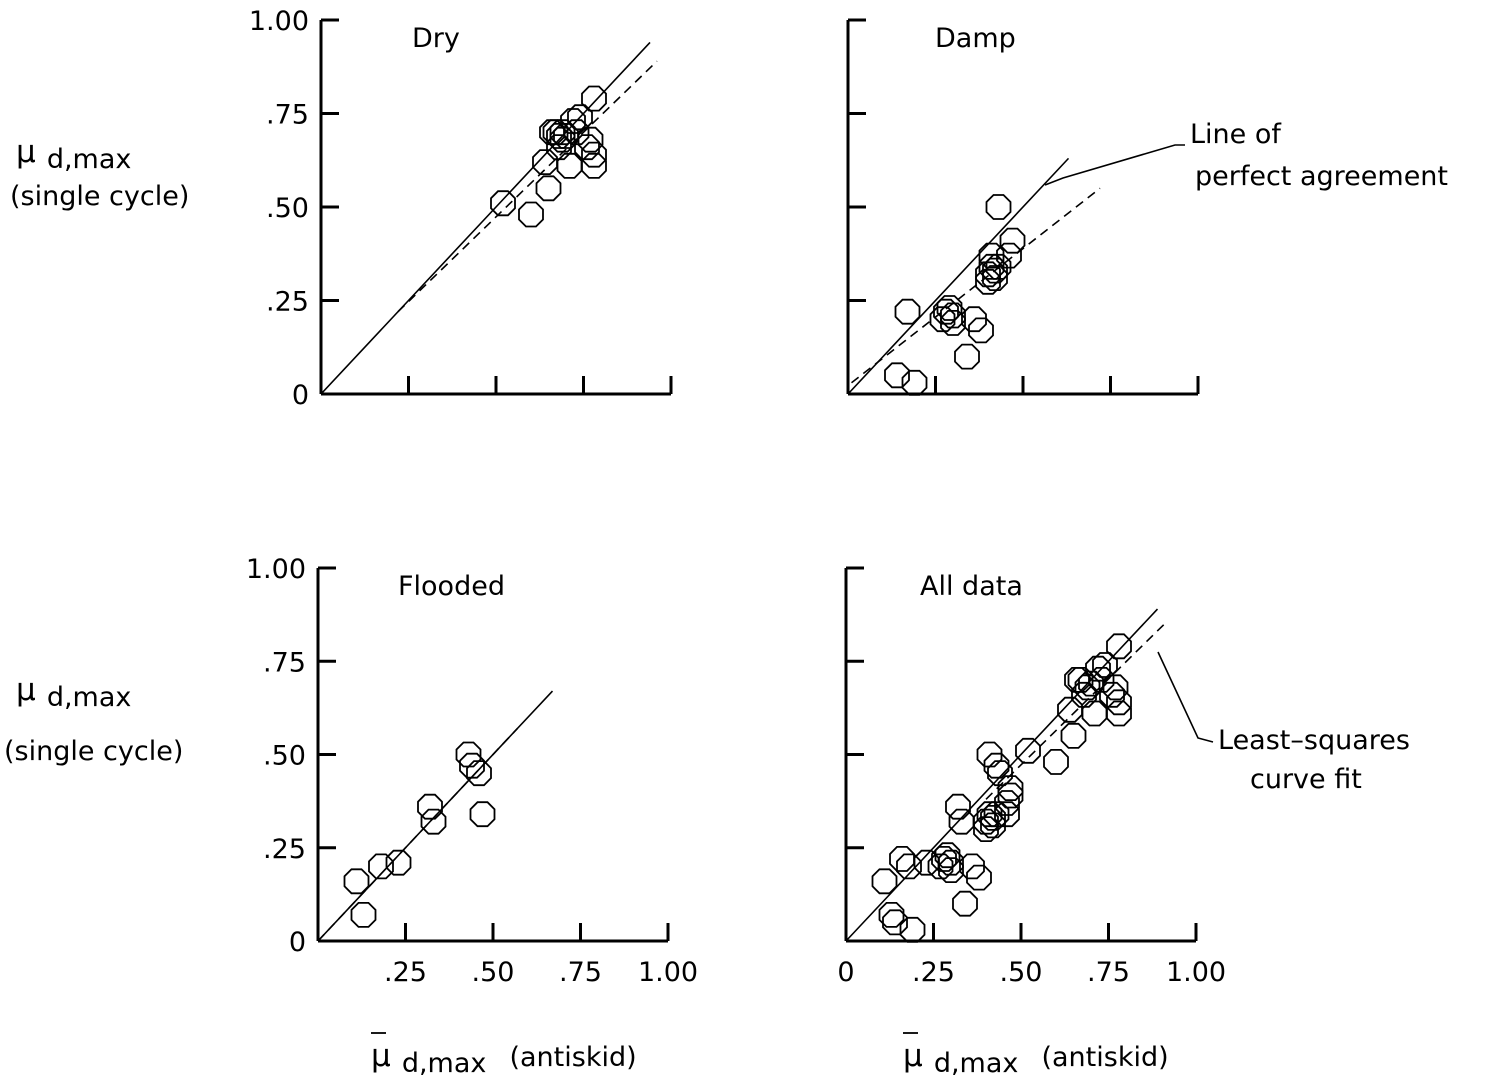 The width and height of the screenshot is (1493, 1080). I want to click on x-label-sub-left: d,max, so click(444, 1063).